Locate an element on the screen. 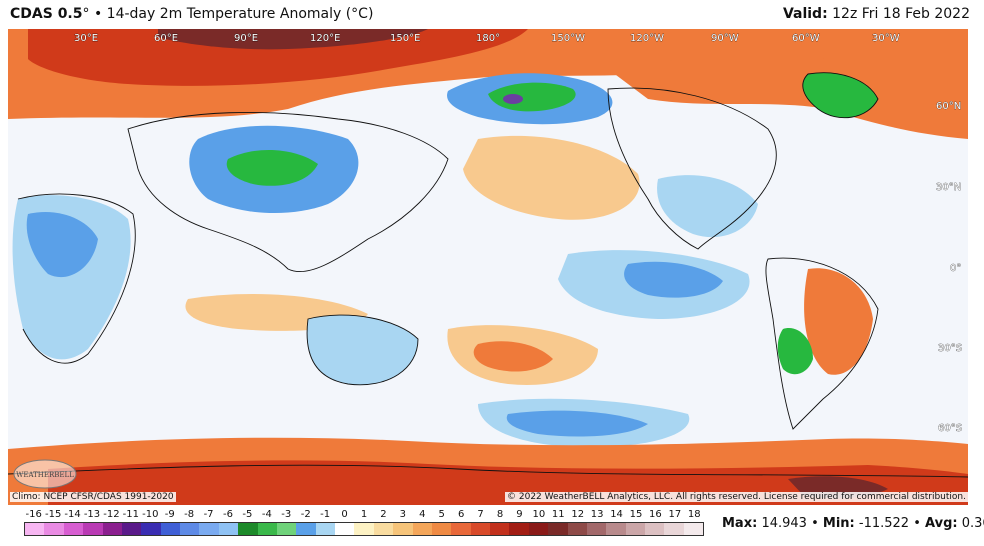 The height and width of the screenshot is (546, 984). colorbar-tick-label: -15 is located at coordinates (53, 514).